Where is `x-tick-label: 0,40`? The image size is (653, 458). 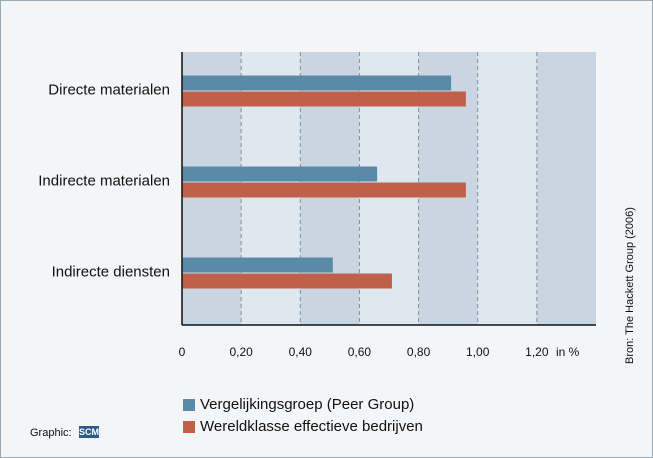
x-tick-label: 0,40 is located at coordinates (301, 352).